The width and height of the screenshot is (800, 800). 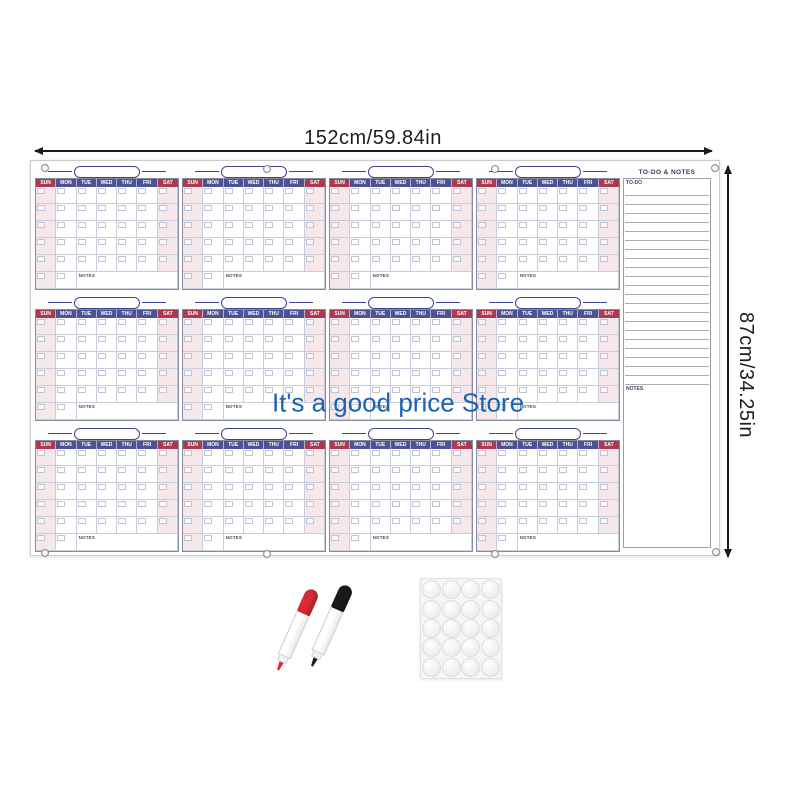 I want to click on day-header-thu: THU, so click(x=421, y=445).